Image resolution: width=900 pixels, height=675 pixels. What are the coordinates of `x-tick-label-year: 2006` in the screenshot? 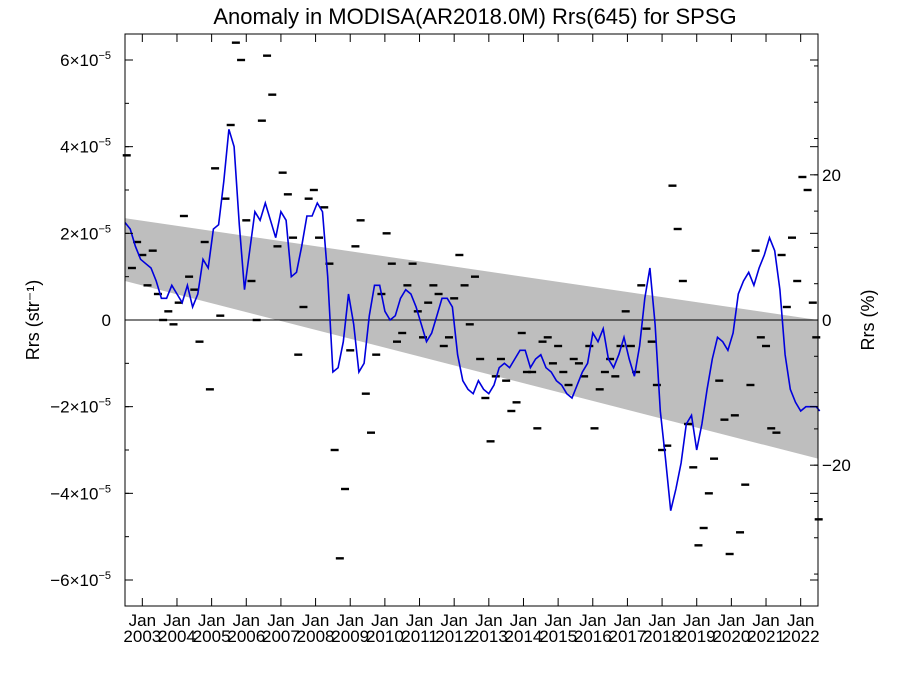 It's located at (246, 636).